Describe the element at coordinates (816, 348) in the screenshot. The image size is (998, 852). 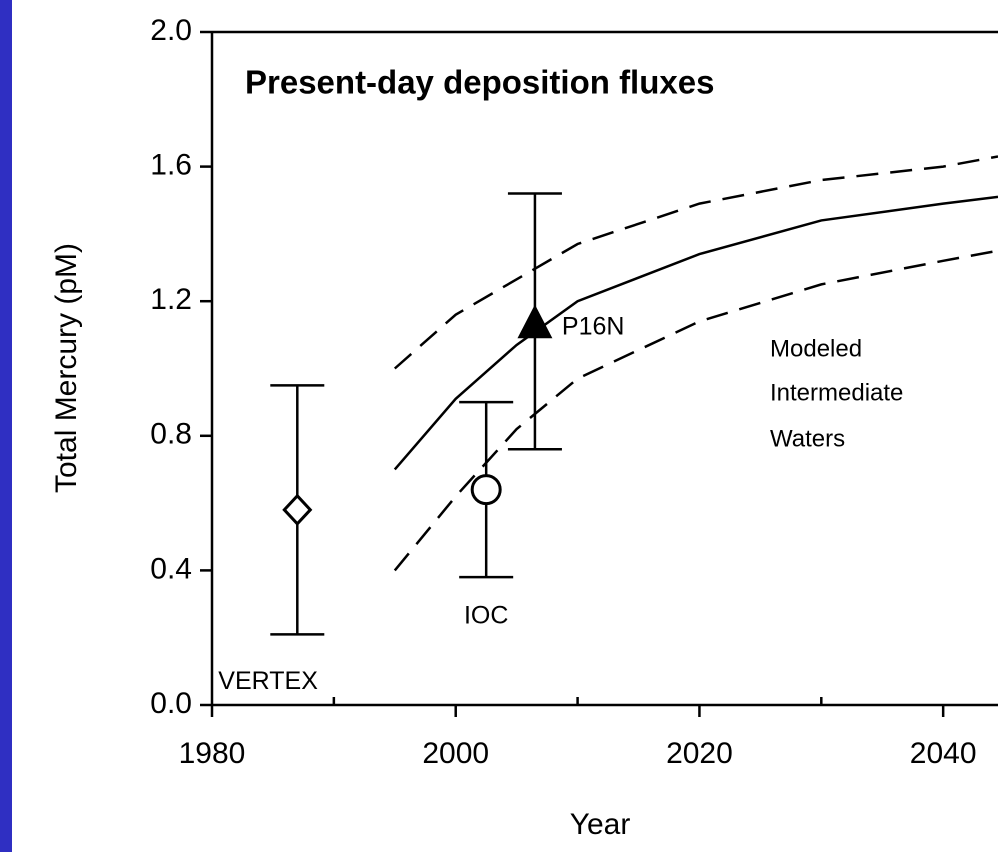
I see `annotation: Modeled` at that location.